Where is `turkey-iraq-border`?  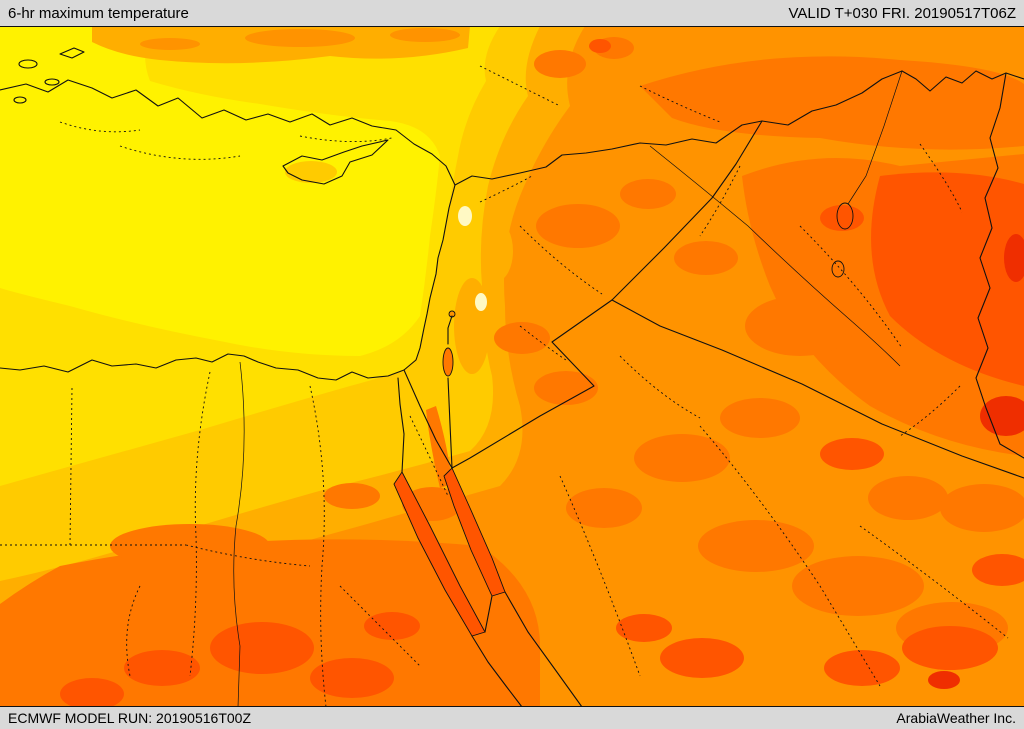 turkey-iraq-border is located at coordinates (962, 81).